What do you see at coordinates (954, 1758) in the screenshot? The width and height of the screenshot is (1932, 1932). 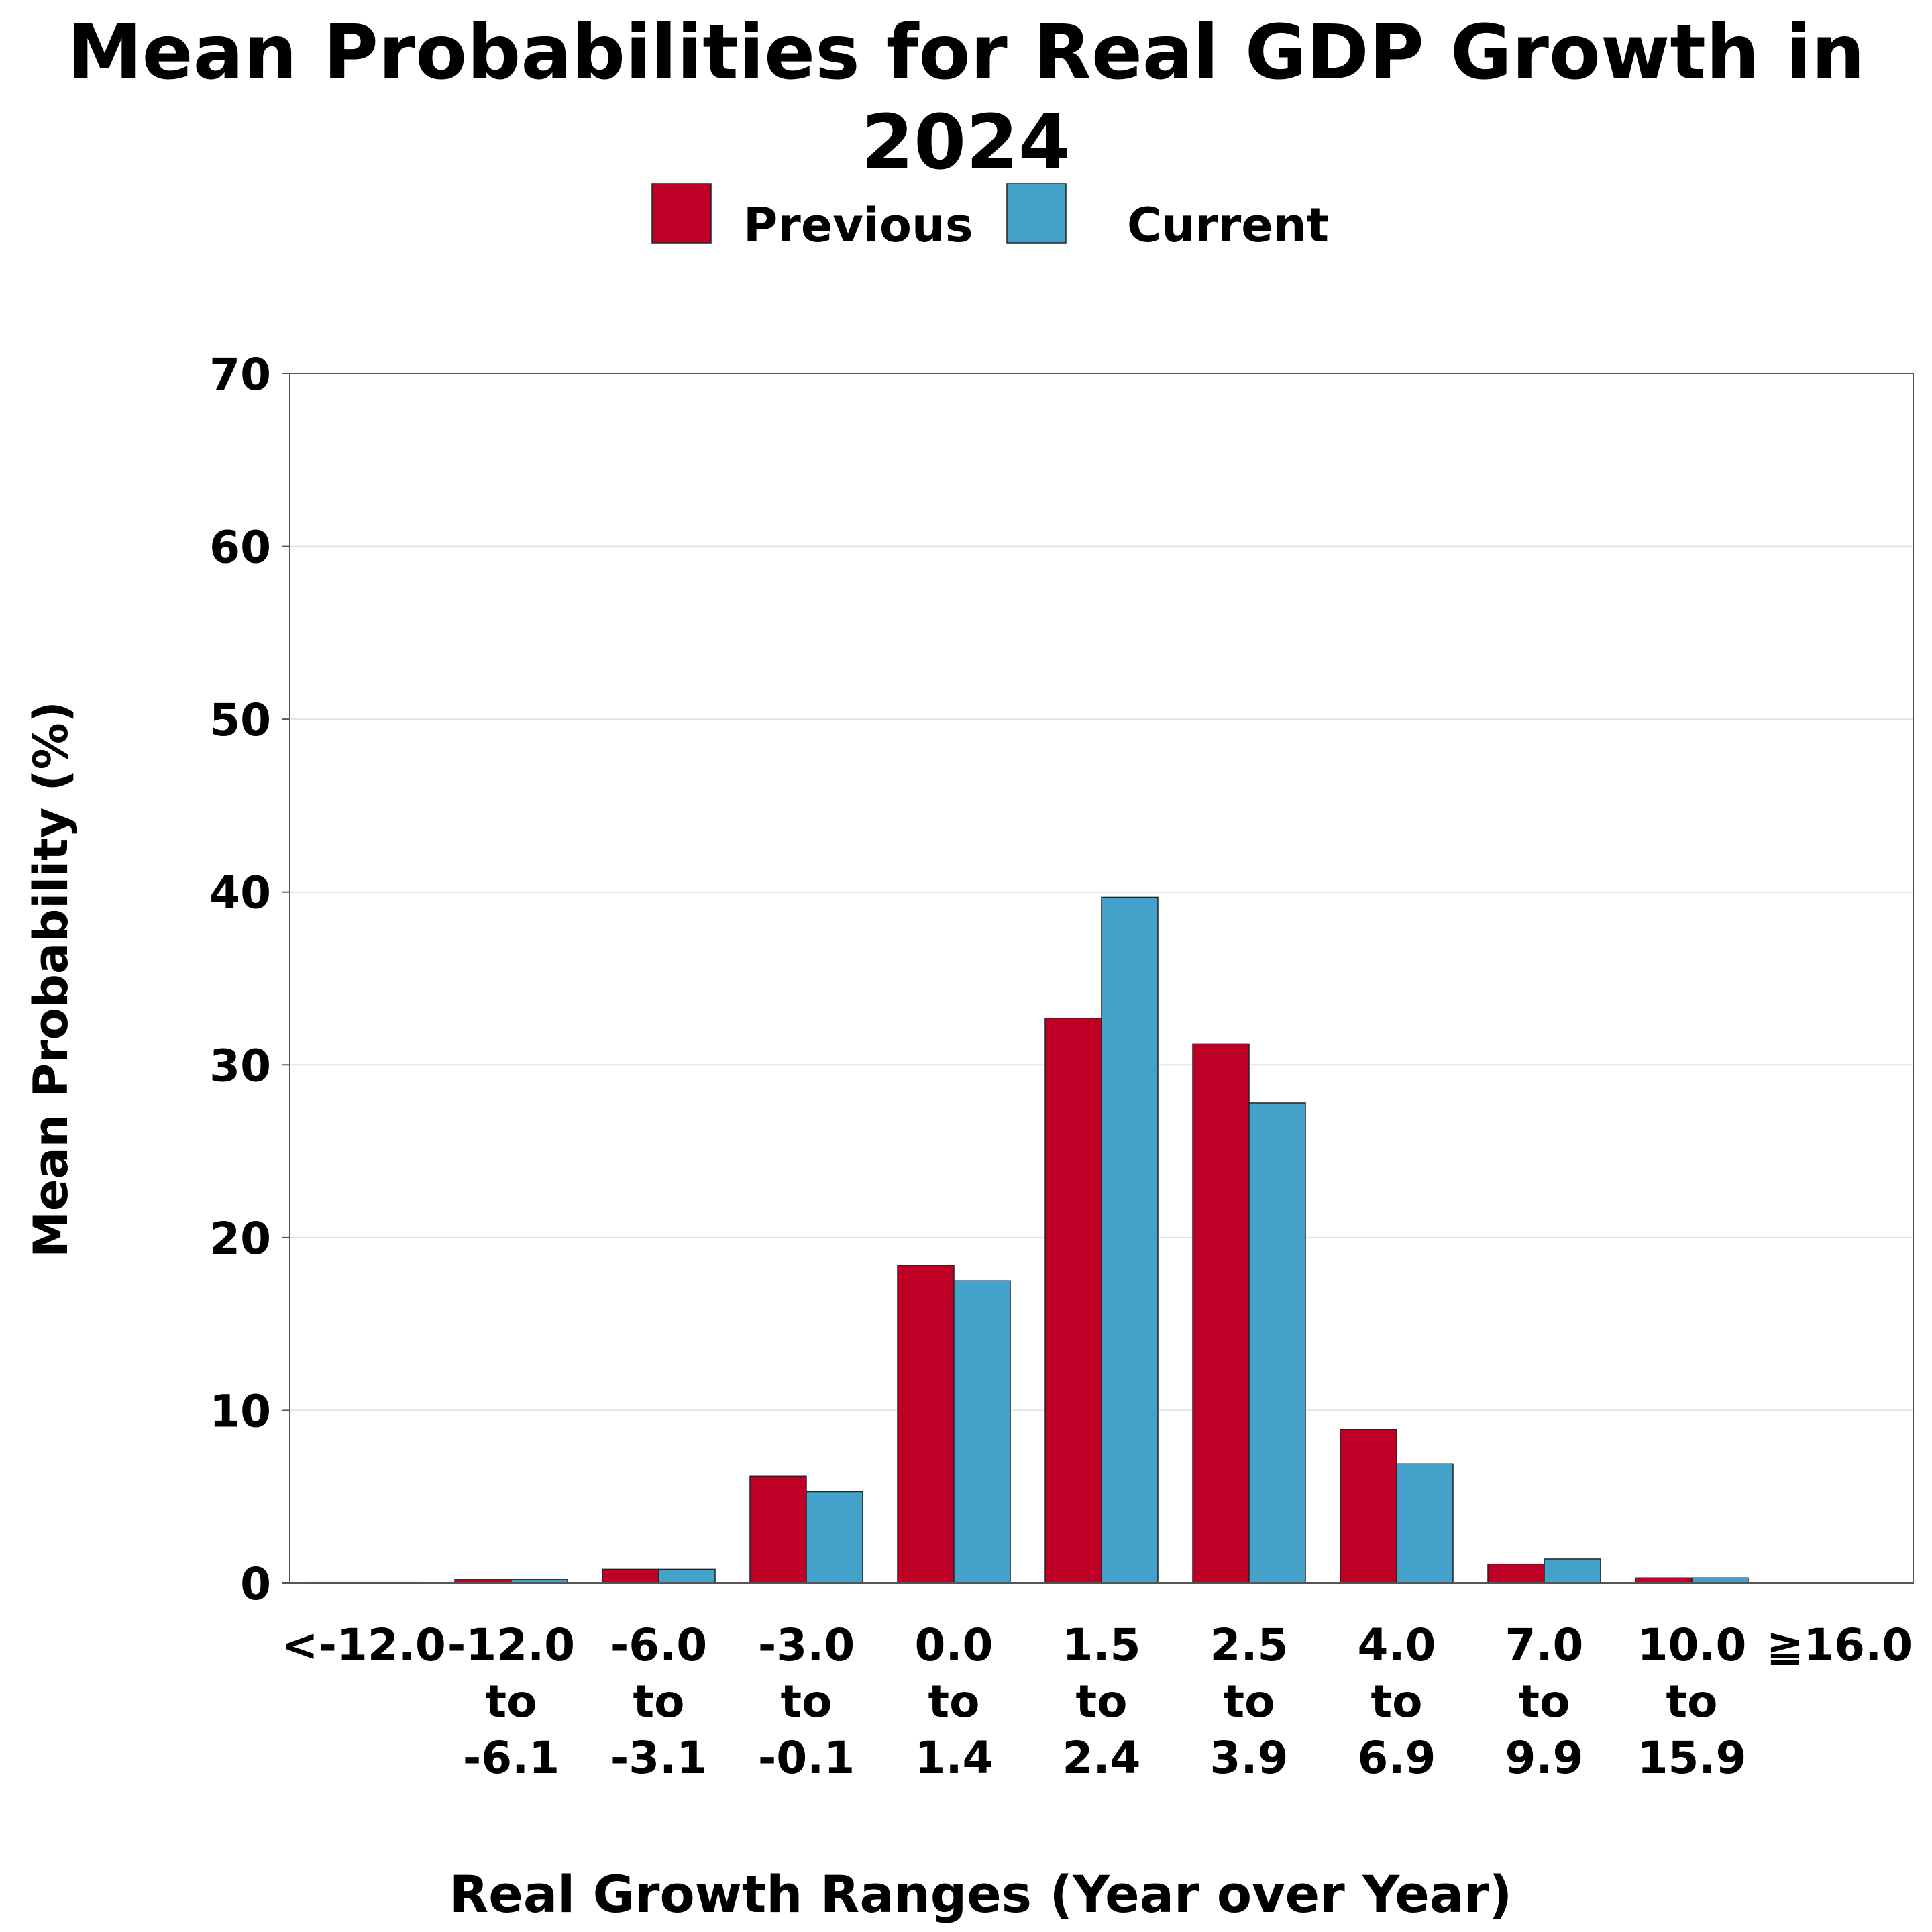 I see `x-tick-label-line: 1.4` at bounding box center [954, 1758].